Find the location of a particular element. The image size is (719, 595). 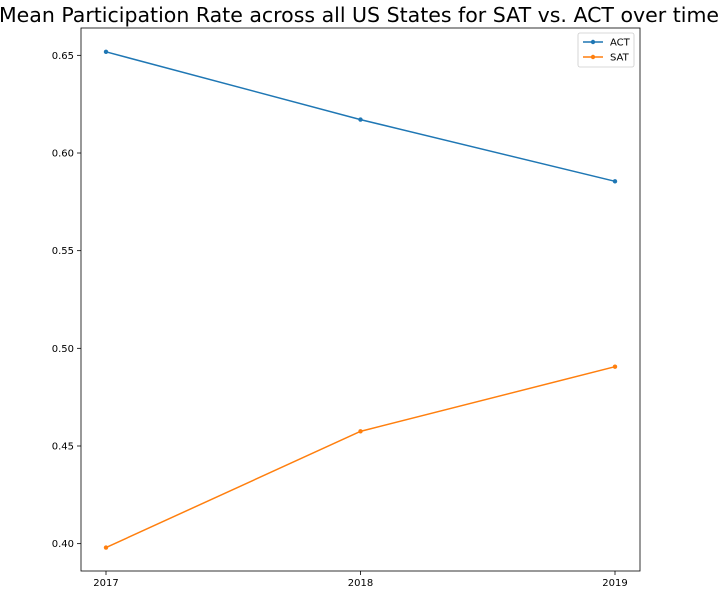

y-tick-label: 0.40 is located at coordinates (63, 544).